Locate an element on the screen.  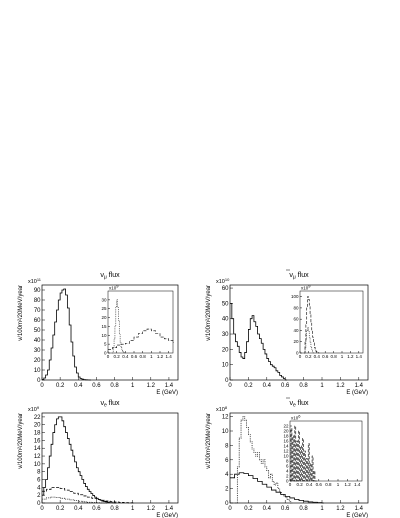
y-tick-label: 12 is located at coordinates (225, 418).